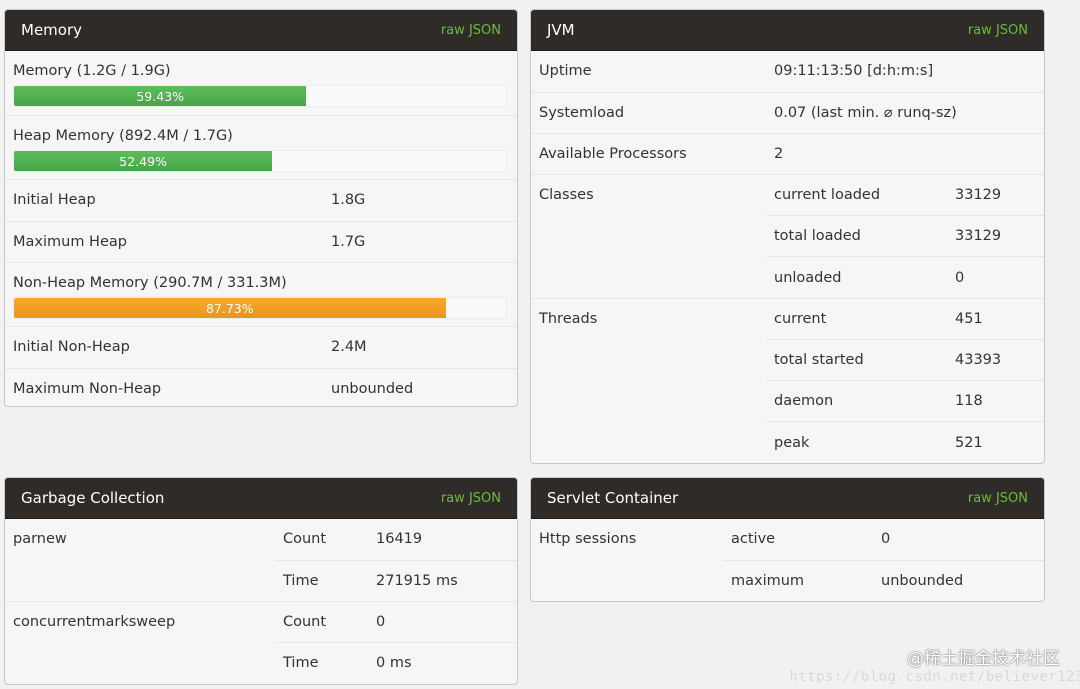  Describe the element at coordinates (856, 318) in the screenshot. I see `threads-current-label: current` at that location.